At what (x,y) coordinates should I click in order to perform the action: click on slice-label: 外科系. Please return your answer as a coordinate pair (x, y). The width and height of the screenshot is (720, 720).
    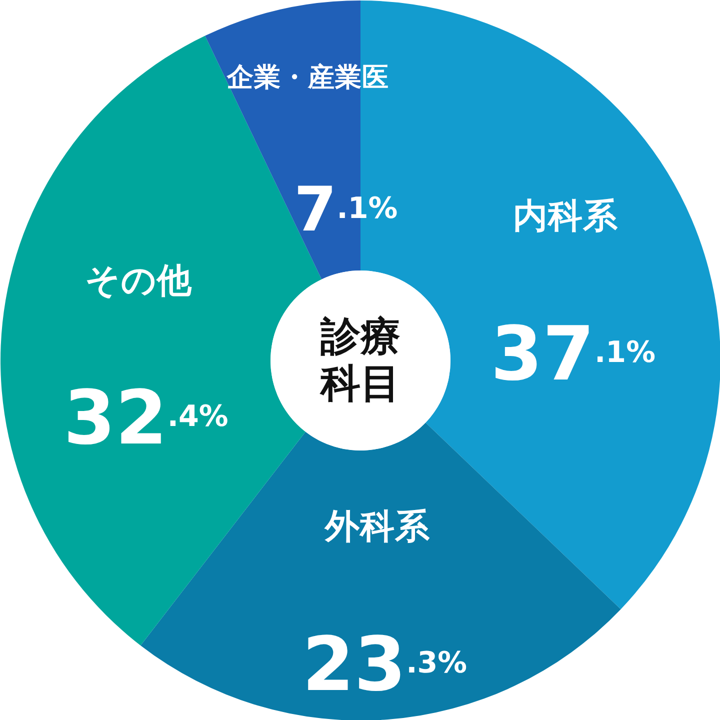
    Looking at the image, I should click on (377, 527).